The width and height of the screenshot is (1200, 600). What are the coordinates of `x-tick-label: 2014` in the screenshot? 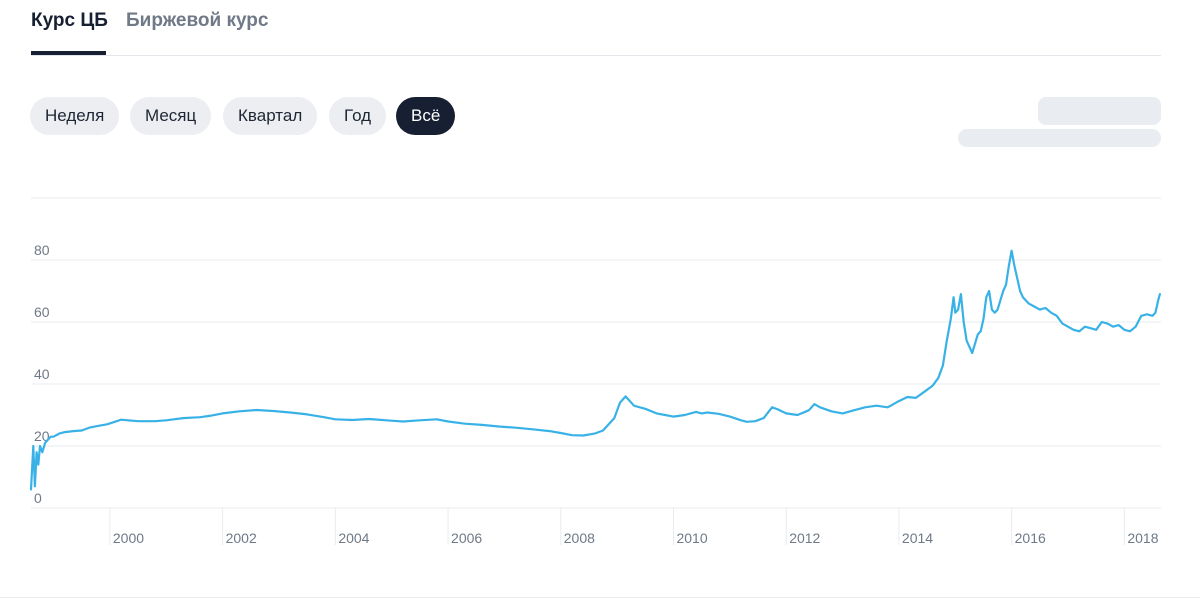 It's located at (917, 538).